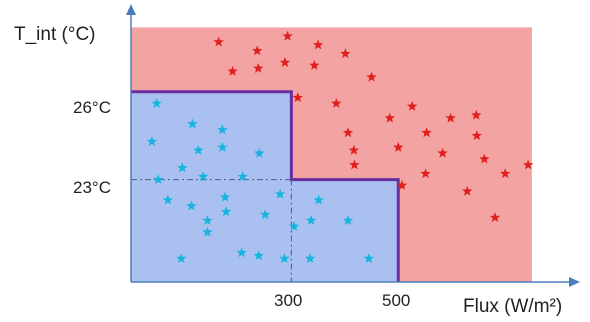 Image resolution: width=590 pixels, height=322 pixels. Describe the element at coordinates (55, 34) in the screenshot. I see `y-axis-title: T_int (°C)` at that location.